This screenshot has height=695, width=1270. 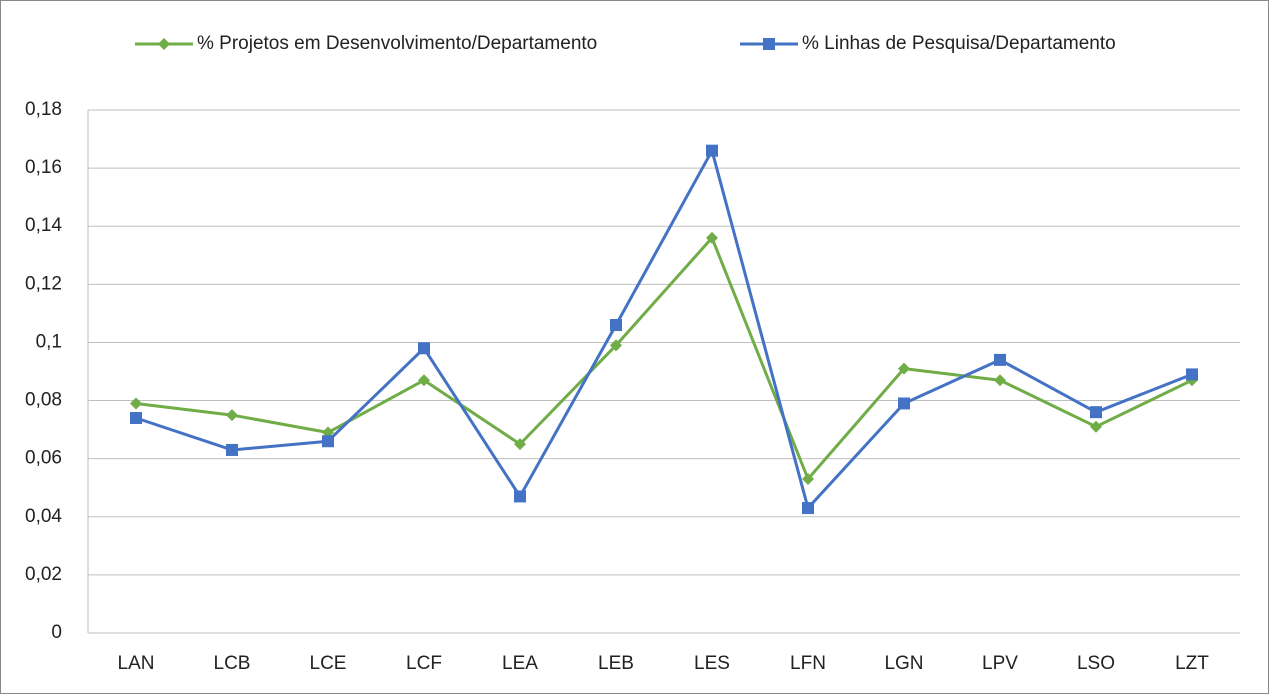 What do you see at coordinates (43, 167) in the screenshot?
I see `y-tick-label: 0,16` at bounding box center [43, 167].